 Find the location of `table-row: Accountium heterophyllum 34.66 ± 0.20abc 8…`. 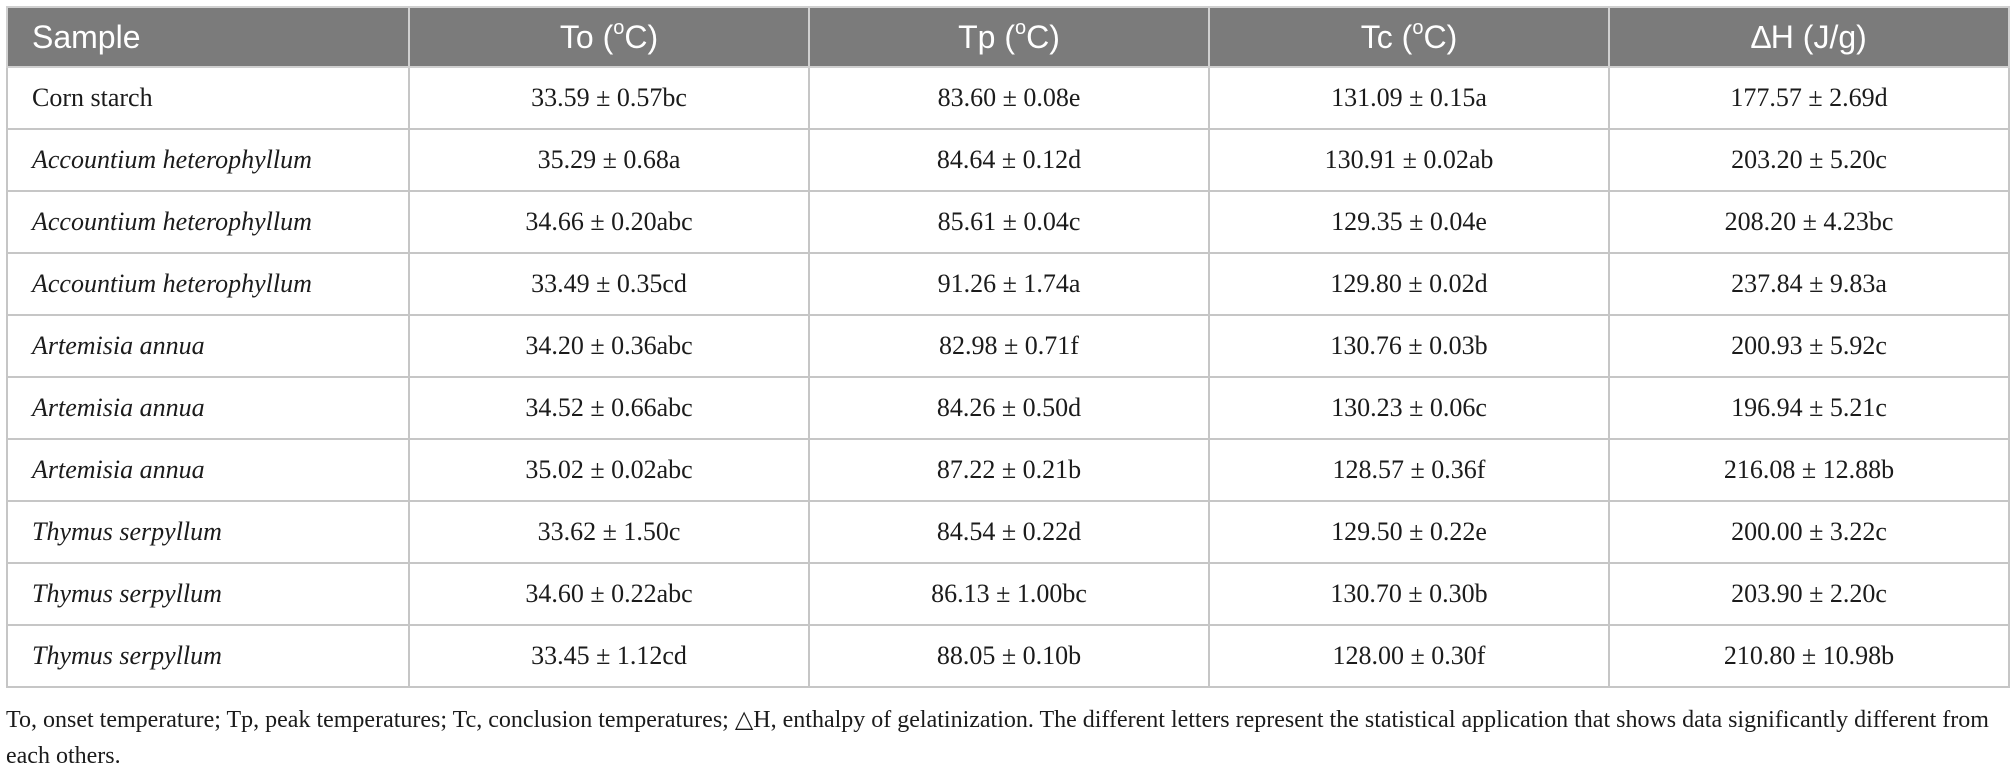

table-row: Accountium heterophyllum 34.66 ± 0.20abc 8… is located at coordinates (1008, 222).